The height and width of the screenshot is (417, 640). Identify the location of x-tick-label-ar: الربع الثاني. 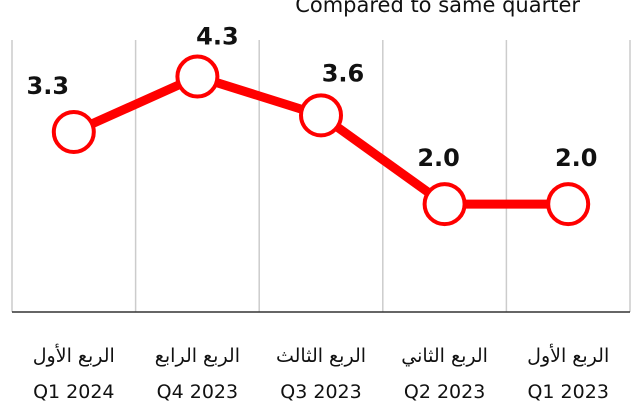
(444, 356).